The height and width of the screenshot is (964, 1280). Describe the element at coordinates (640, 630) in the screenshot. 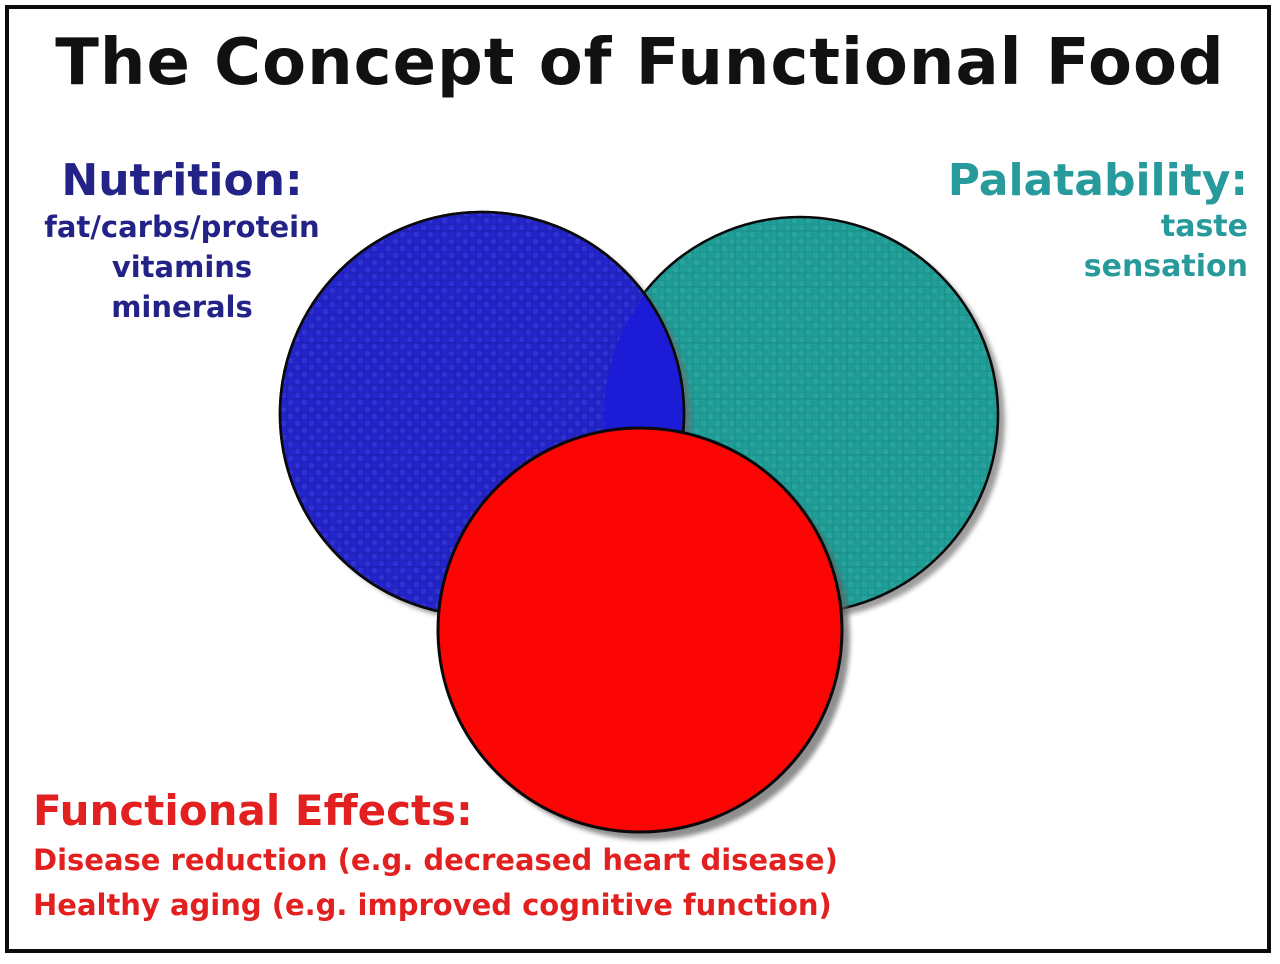

I see `functional-circle` at that location.